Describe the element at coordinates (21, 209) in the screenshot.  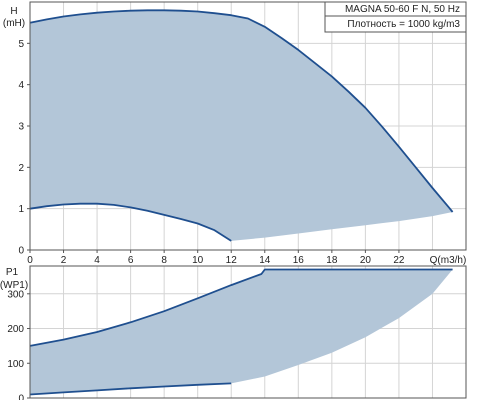
I see `head-y-tick-label-1: 1` at that location.